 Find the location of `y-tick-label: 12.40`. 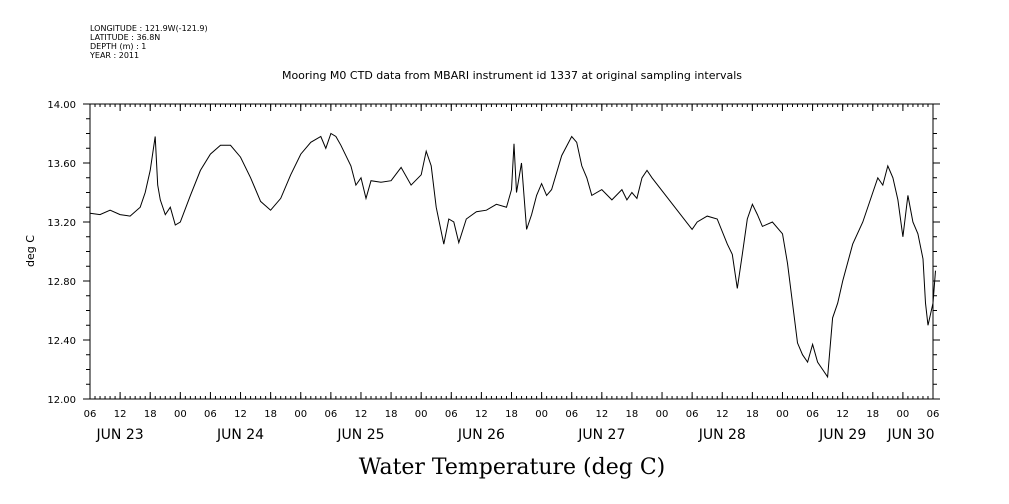

y-tick-label: 12.40 is located at coordinates (61, 341).